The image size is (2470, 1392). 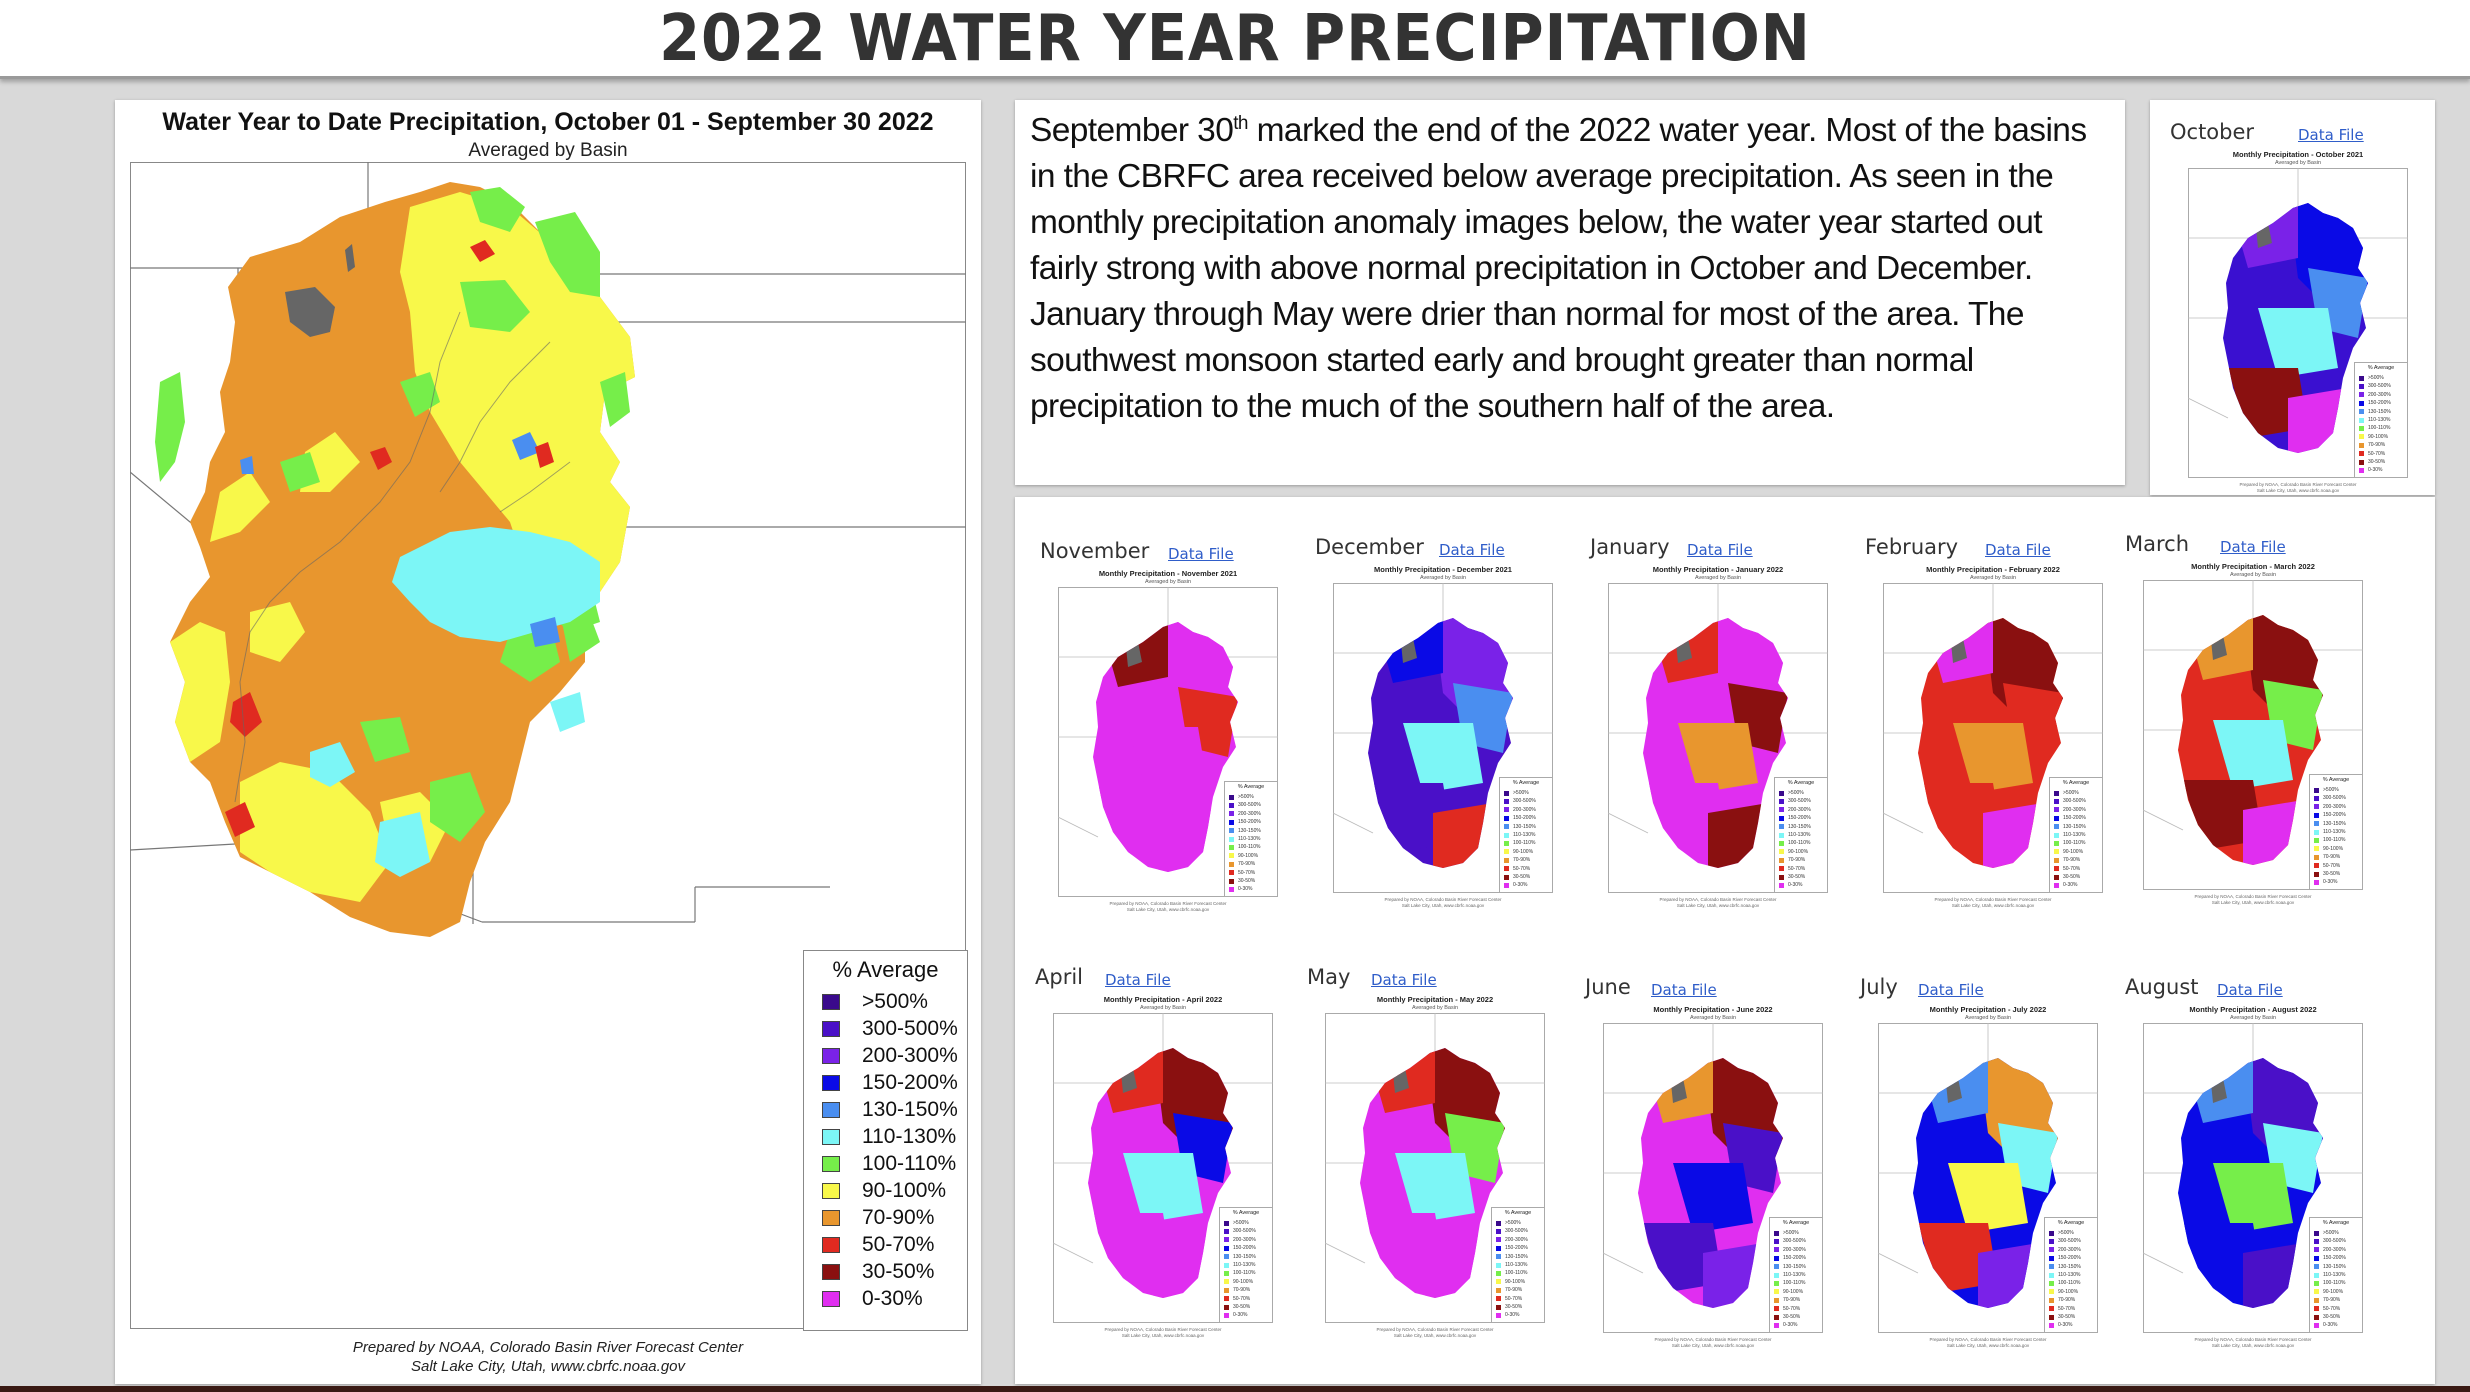 What do you see at coordinates (1790, 1325) in the screenshot?
I see `legend-label: 0-30%` at bounding box center [1790, 1325].